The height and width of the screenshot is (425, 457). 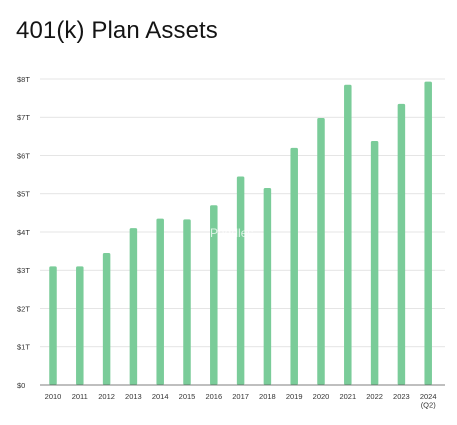 What do you see at coordinates (23, 347) in the screenshot?
I see `y-tick-label: $1T` at bounding box center [23, 347].